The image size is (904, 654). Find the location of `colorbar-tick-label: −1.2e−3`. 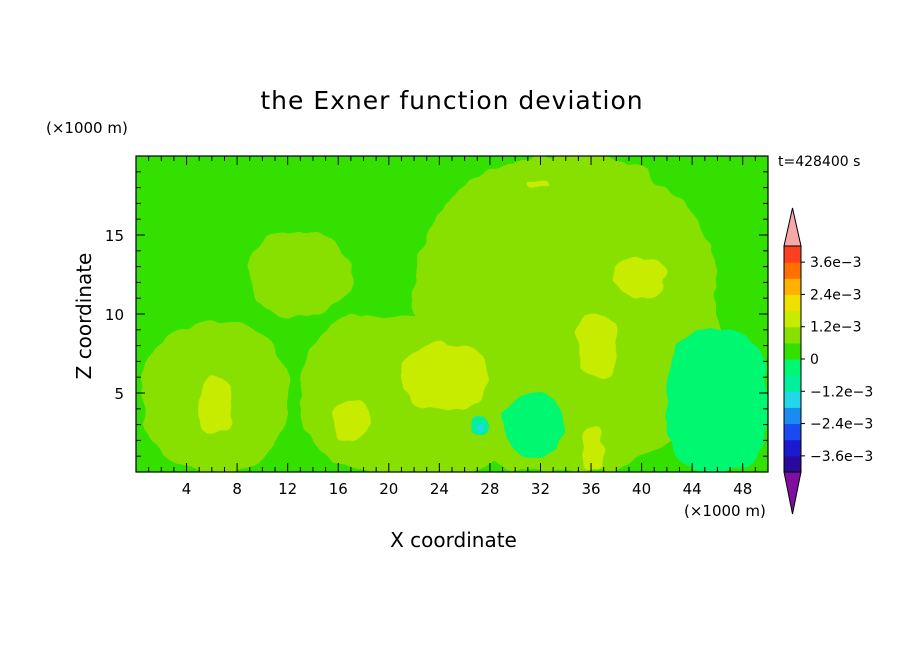

colorbar-tick-label: −1.2e−3 is located at coordinates (841, 392).